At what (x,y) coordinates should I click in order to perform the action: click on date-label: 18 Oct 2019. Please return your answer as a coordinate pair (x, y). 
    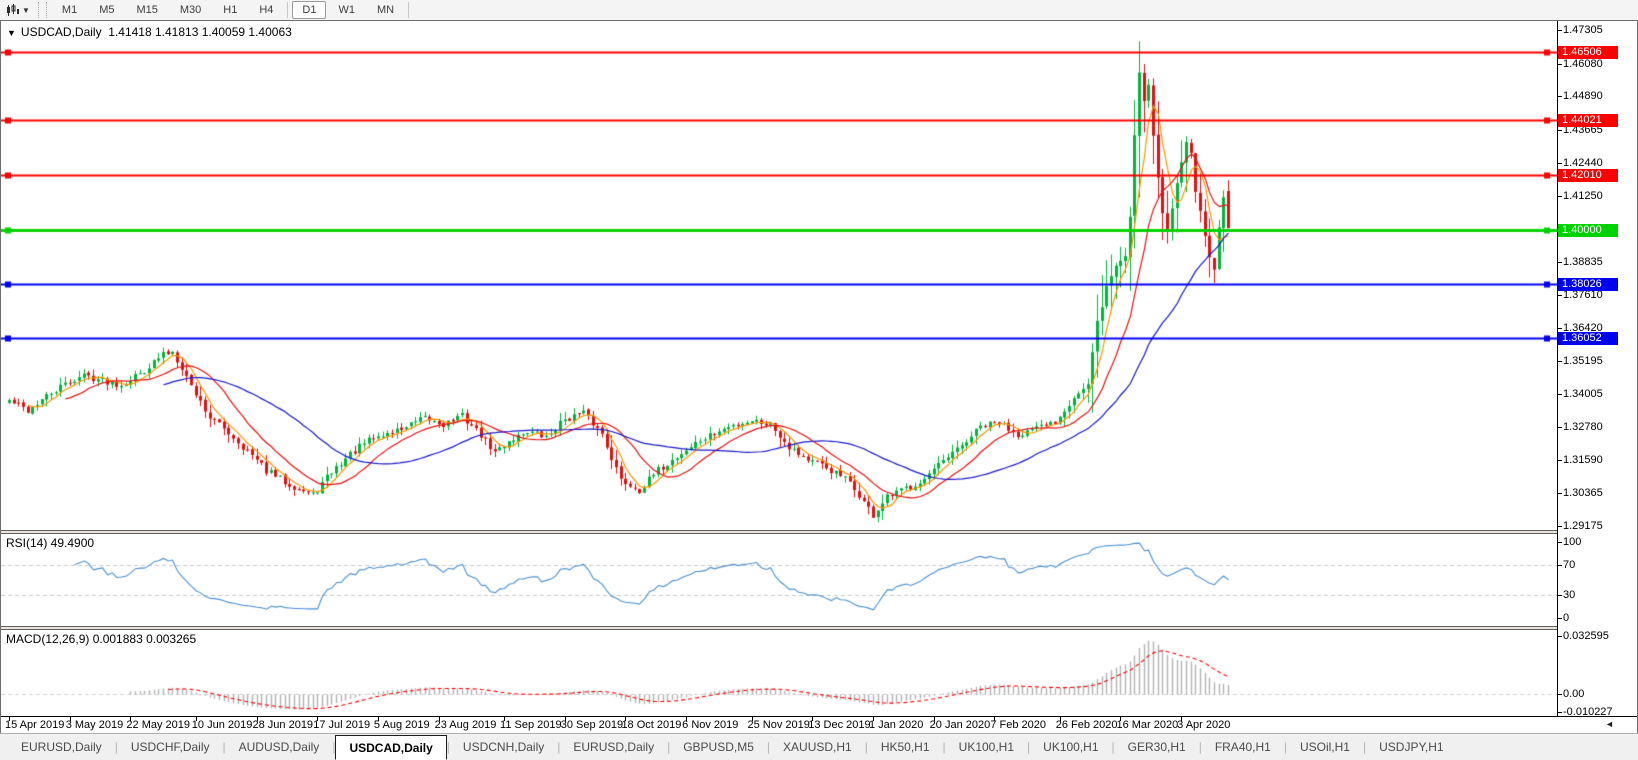
    Looking at the image, I should click on (651, 725).